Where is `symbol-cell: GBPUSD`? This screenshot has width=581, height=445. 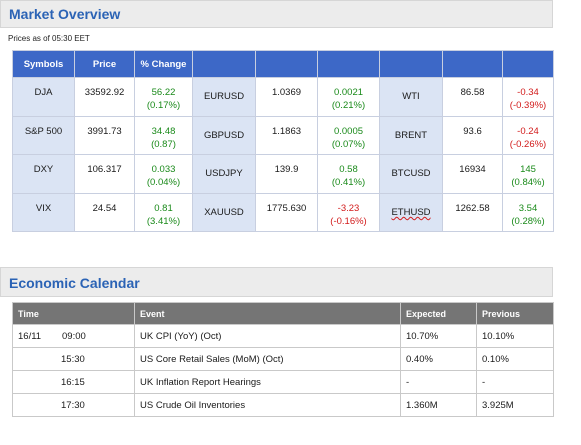 symbol-cell: GBPUSD is located at coordinates (224, 135).